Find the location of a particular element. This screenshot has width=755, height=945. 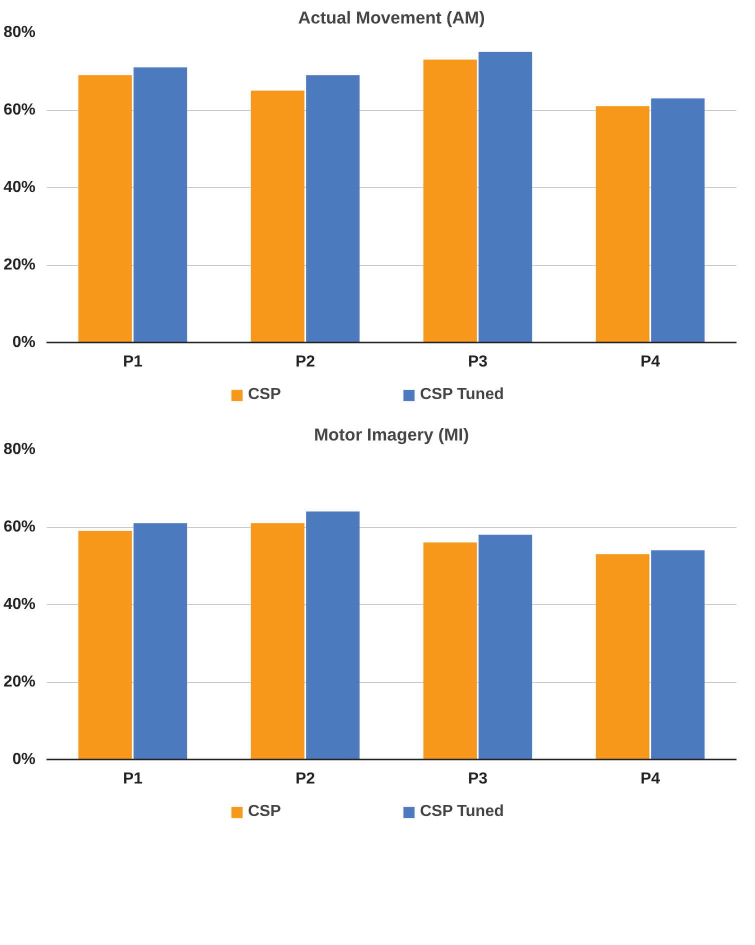

chart-title: Motor Imagery (MI) is located at coordinates (391, 434).